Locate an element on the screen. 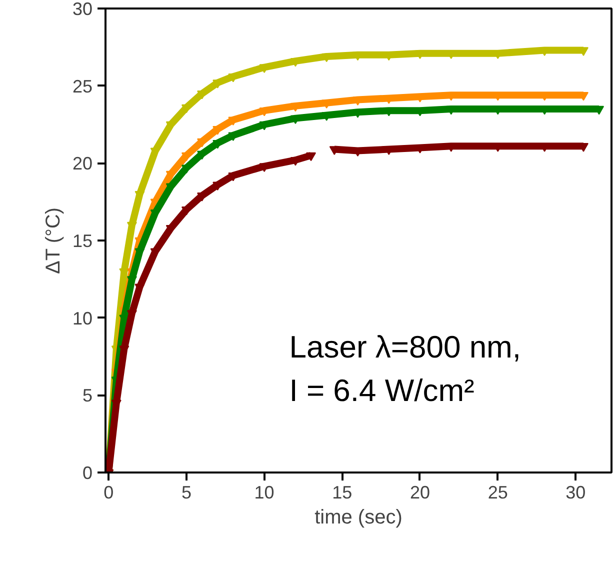  x-tick-label: 15 is located at coordinates (342, 492).